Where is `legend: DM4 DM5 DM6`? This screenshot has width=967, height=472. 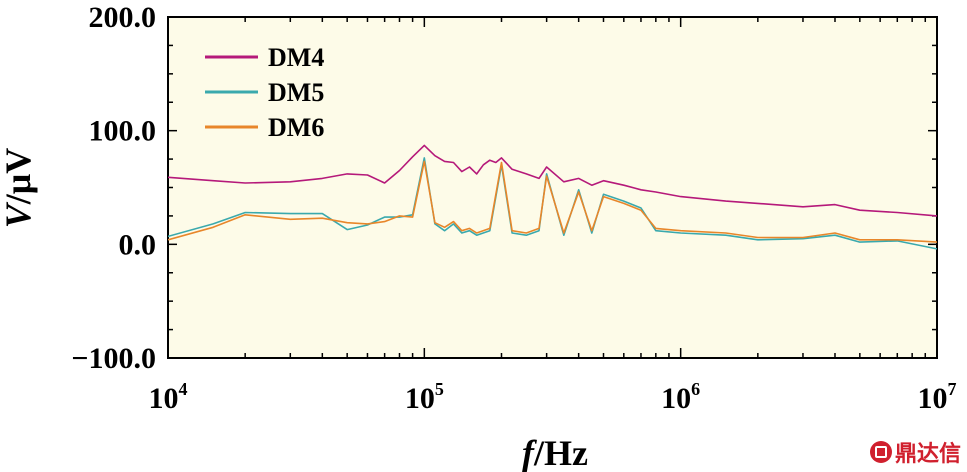 legend: DM4 DM5 DM6 is located at coordinates (264, 92).